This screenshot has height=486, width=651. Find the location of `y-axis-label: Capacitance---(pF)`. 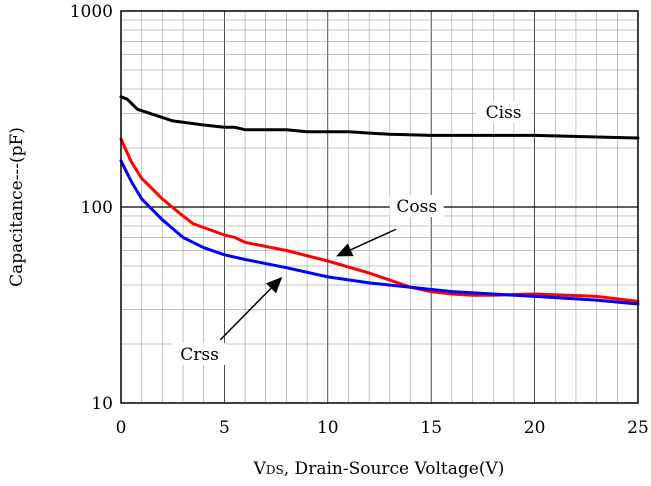

y-axis-label: Capacitance---(pF) is located at coordinates (17, 207).